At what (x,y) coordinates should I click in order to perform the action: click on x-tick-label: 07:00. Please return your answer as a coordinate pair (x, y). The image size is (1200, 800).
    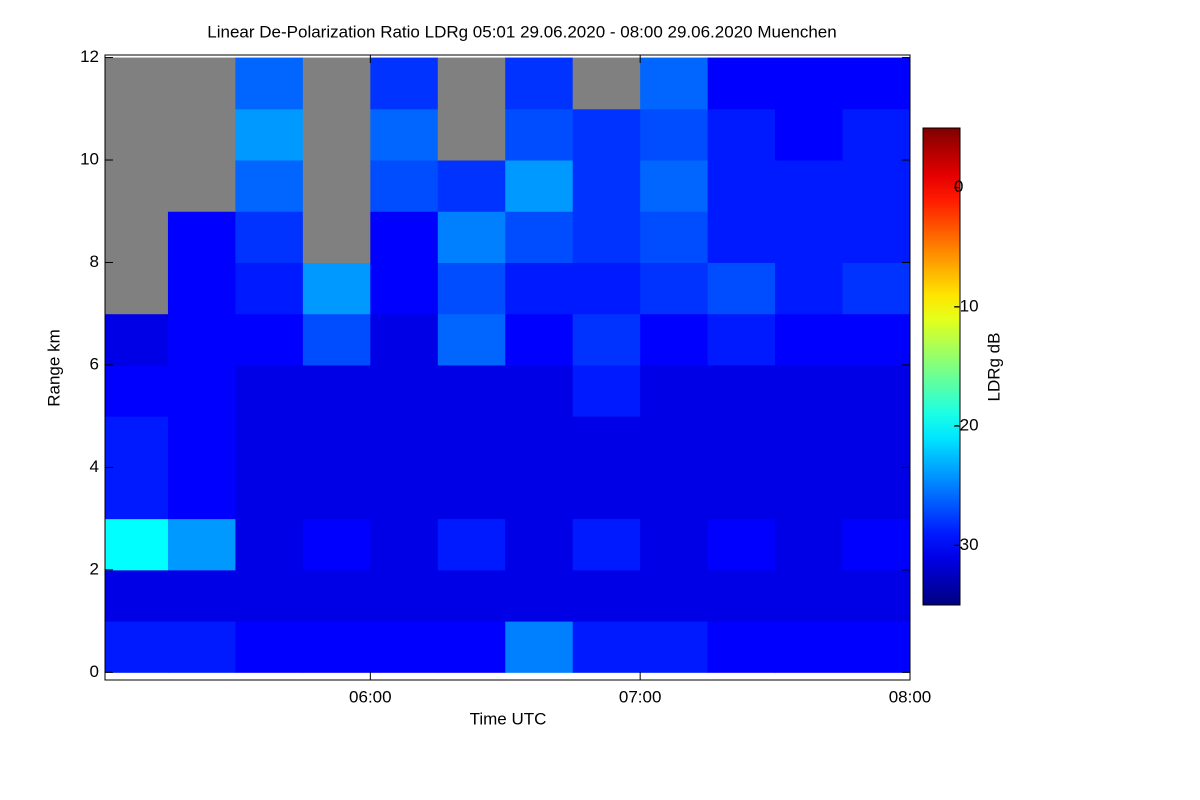
    Looking at the image, I should click on (640, 696).